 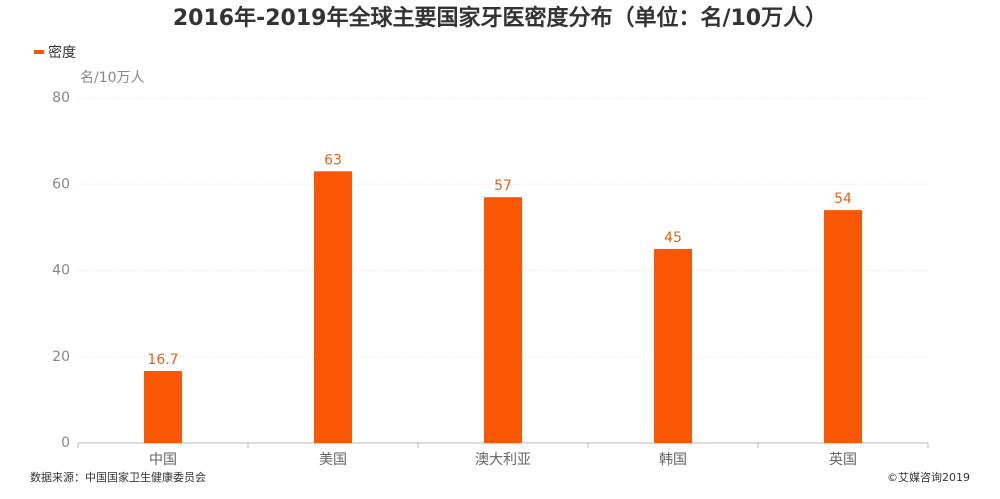 What do you see at coordinates (61, 357) in the screenshot?
I see `y-tick-label: 20` at bounding box center [61, 357].